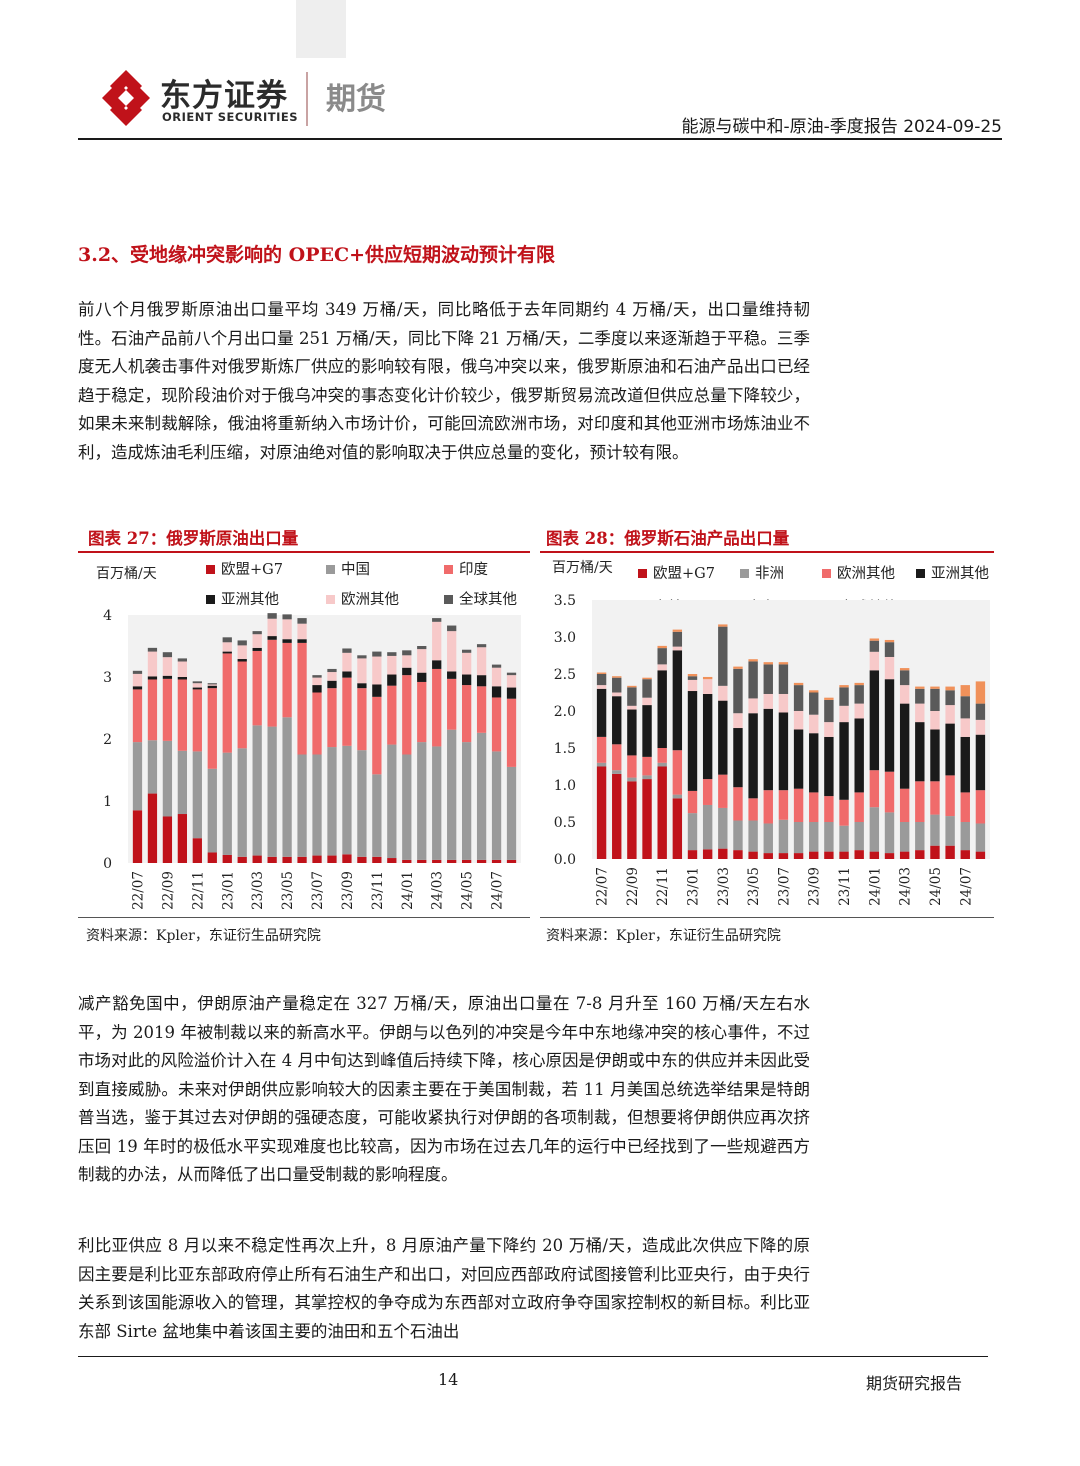 This screenshot has width=1080, height=1466. Describe the element at coordinates (107, 864) in the screenshot. I see `y-tick-label: 0` at that location.